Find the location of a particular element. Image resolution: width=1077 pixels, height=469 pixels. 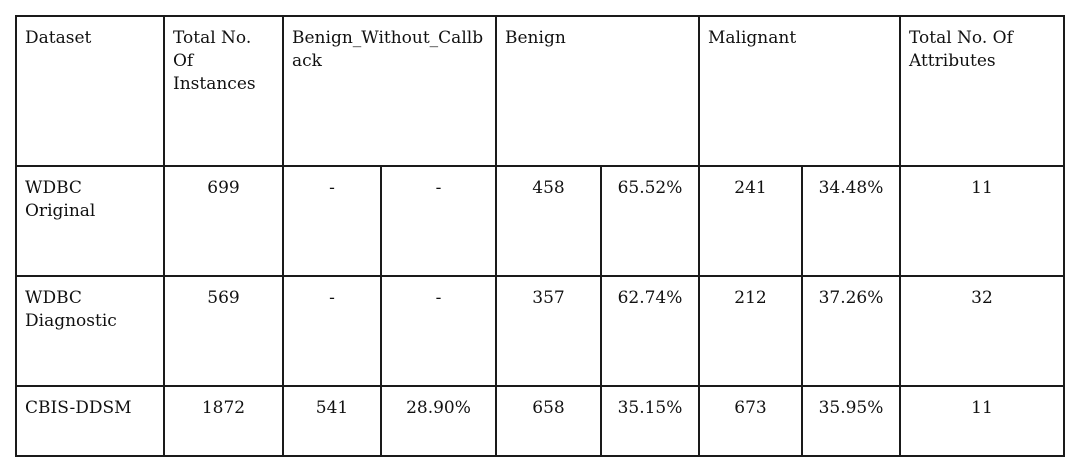

cell-malignant-pct: 35.95% is located at coordinates (851, 421).